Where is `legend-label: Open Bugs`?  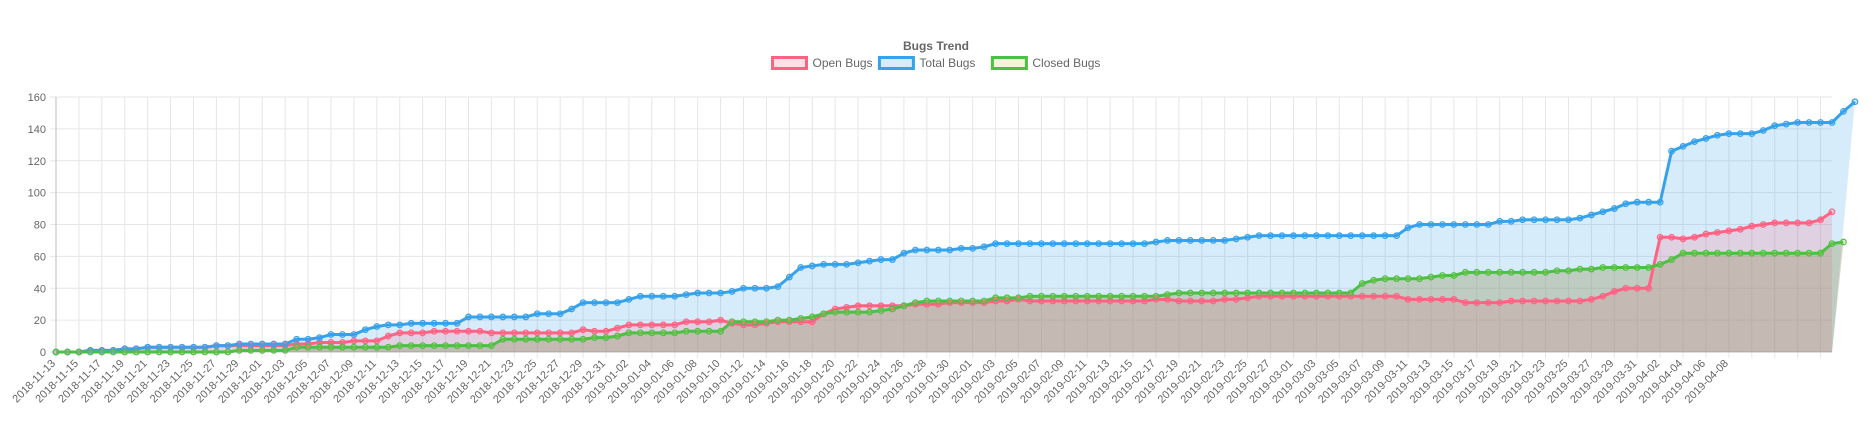 legend-label: Open Bugs is located at coordinates (843, 63).